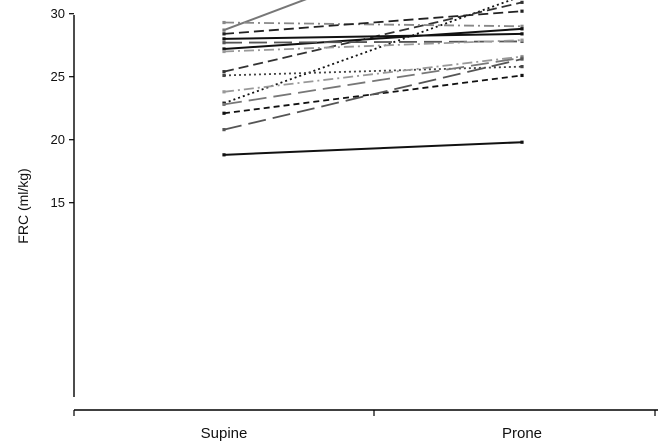  Describe the element at coordinates (58, 139) in the screenshot. I see `y-tick-label: 20` at that location.